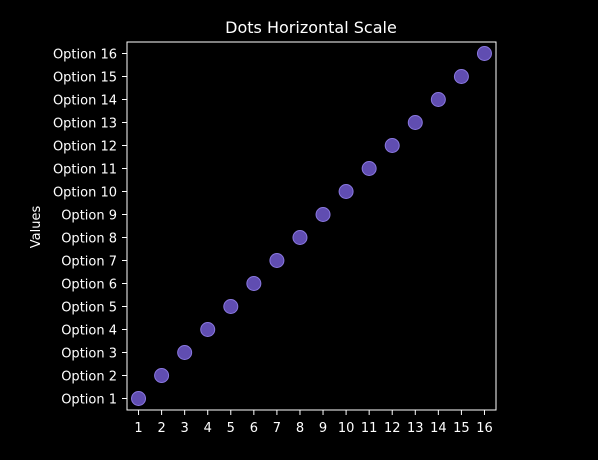  Describe the element at coordinates (254, 428) in the screenshot. I see `x-tick-label: 6` at that location.